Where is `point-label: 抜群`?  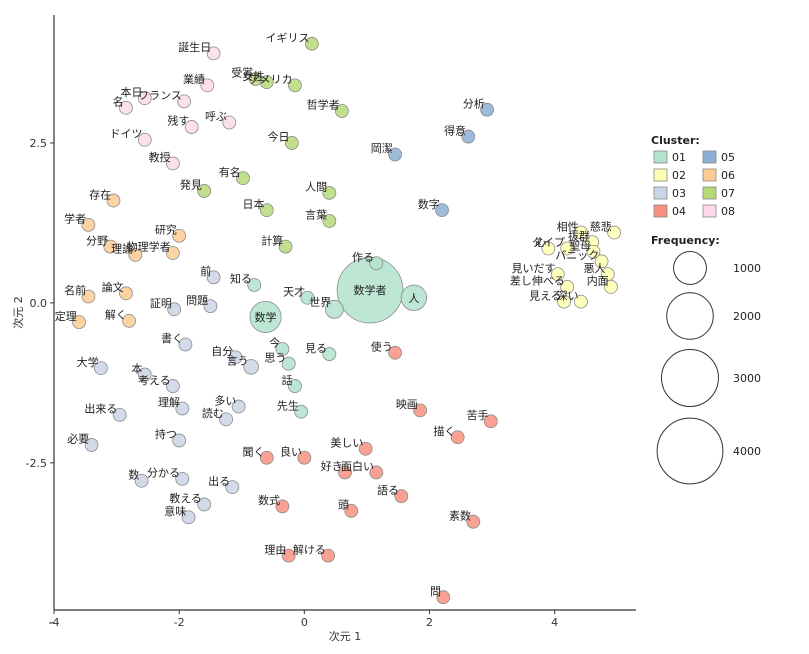
point-label: 抜群 is located at coordinates (579, 236).